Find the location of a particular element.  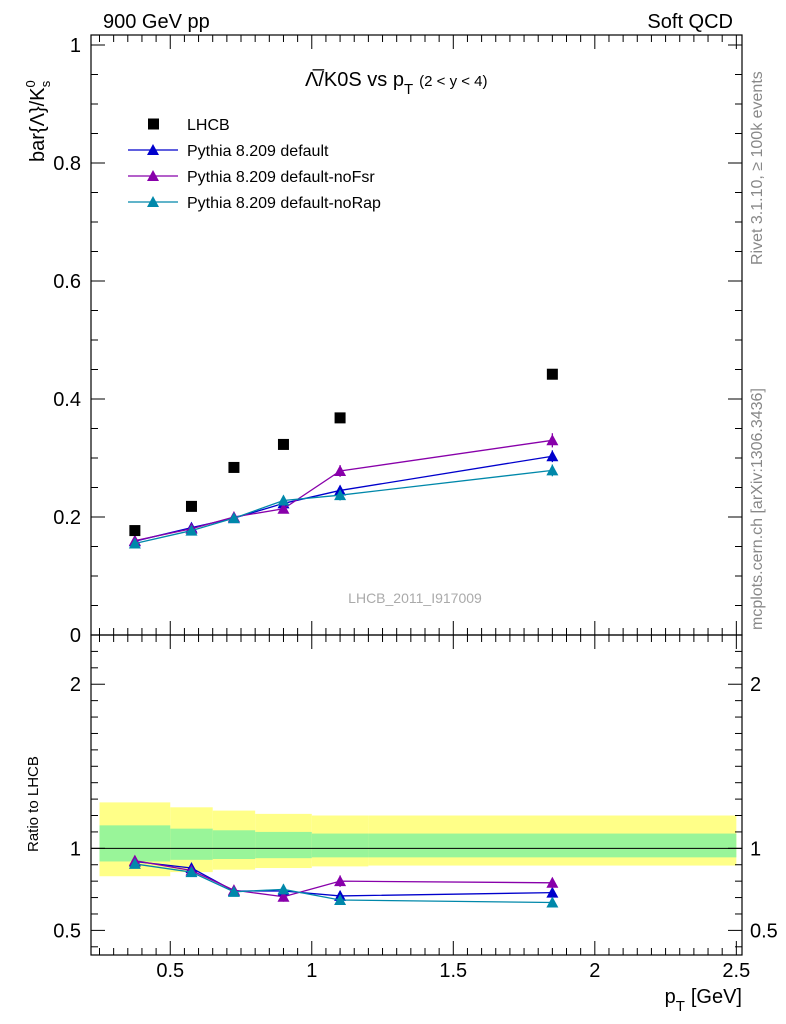

lower-y-tick-label: 0.5 is located at coordinates (67, 931).